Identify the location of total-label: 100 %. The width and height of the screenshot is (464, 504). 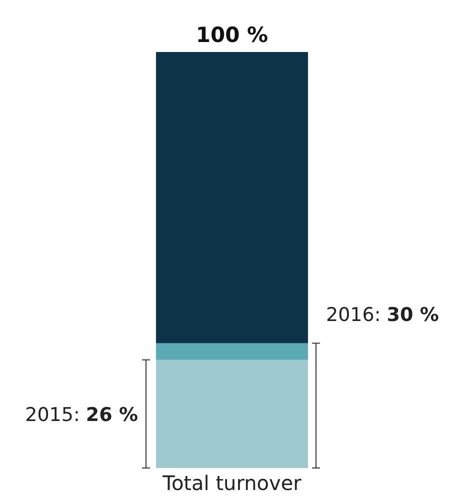
(232, 35).